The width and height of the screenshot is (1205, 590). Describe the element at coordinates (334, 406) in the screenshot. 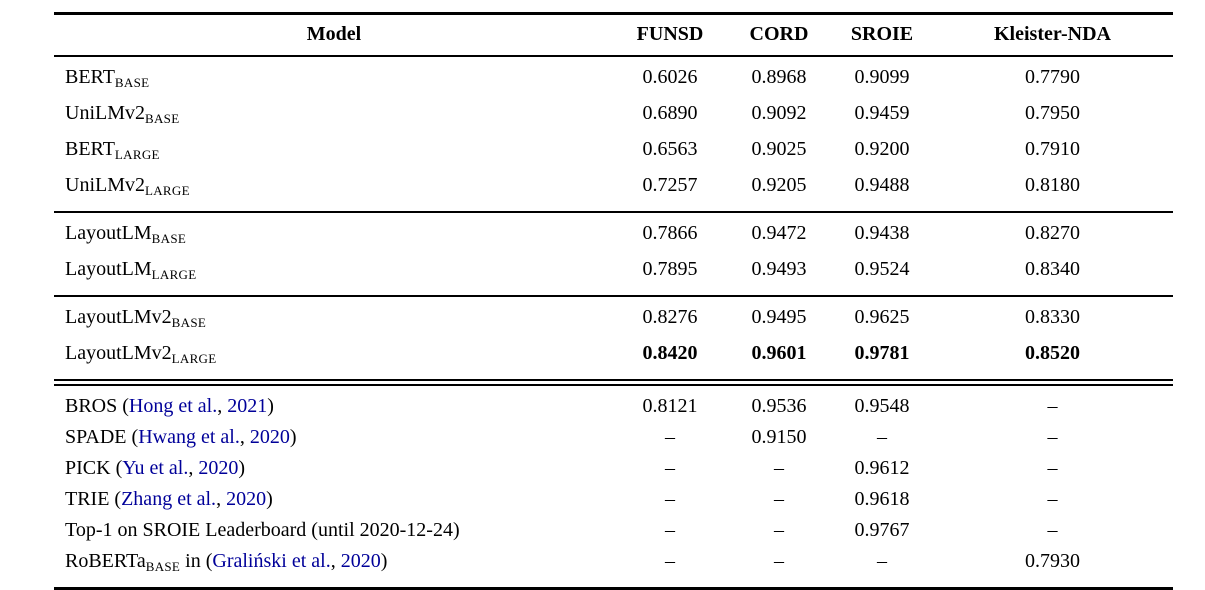

I see `model-cell: BROS (Hong et al., 2021)` at that location.